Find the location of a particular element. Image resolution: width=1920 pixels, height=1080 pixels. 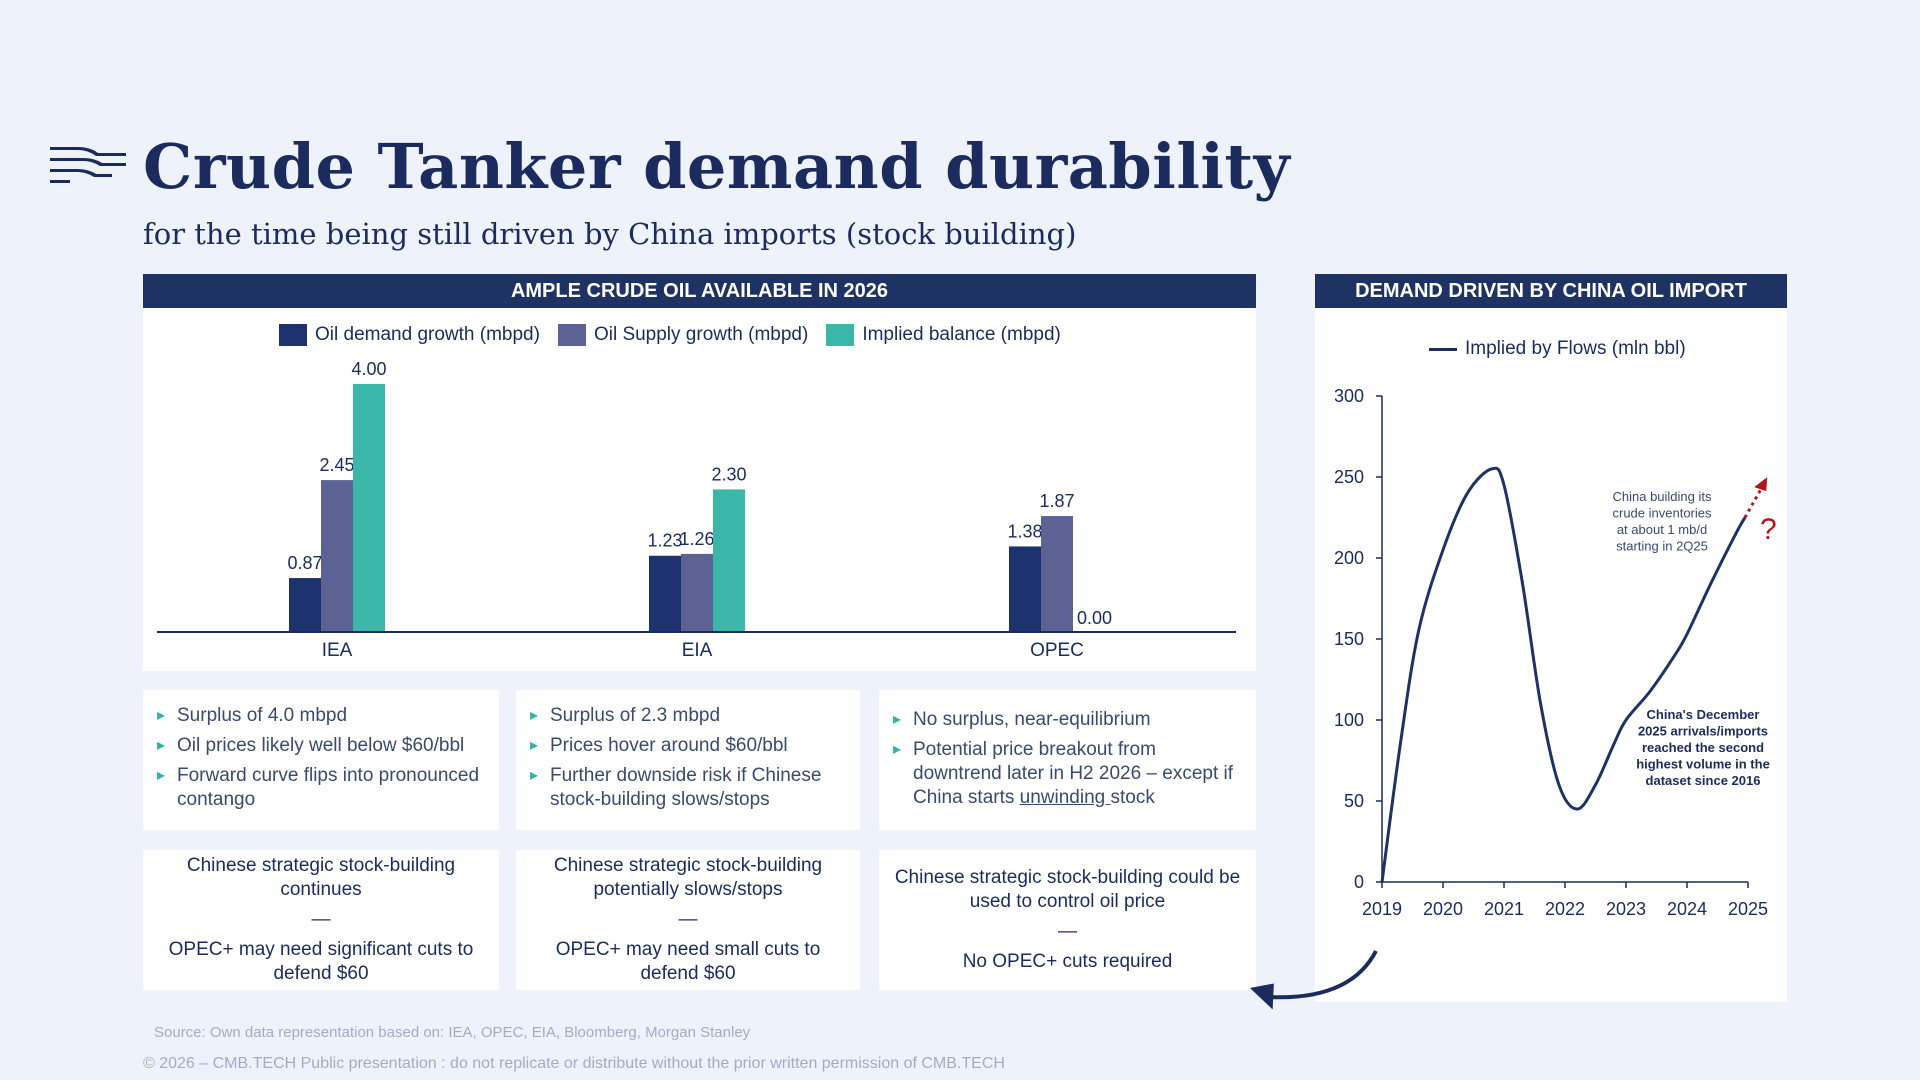

legend-swatch-supply is located at coordinates (571, 335).